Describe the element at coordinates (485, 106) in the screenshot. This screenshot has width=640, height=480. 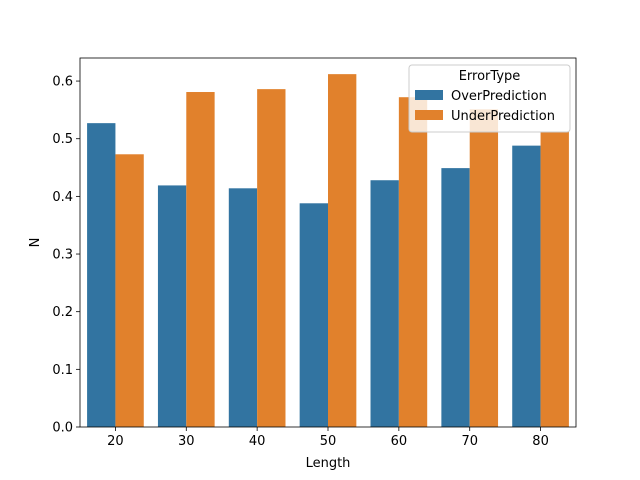
I see `legend-items: OverPrediction UnderPrediction` at that location.